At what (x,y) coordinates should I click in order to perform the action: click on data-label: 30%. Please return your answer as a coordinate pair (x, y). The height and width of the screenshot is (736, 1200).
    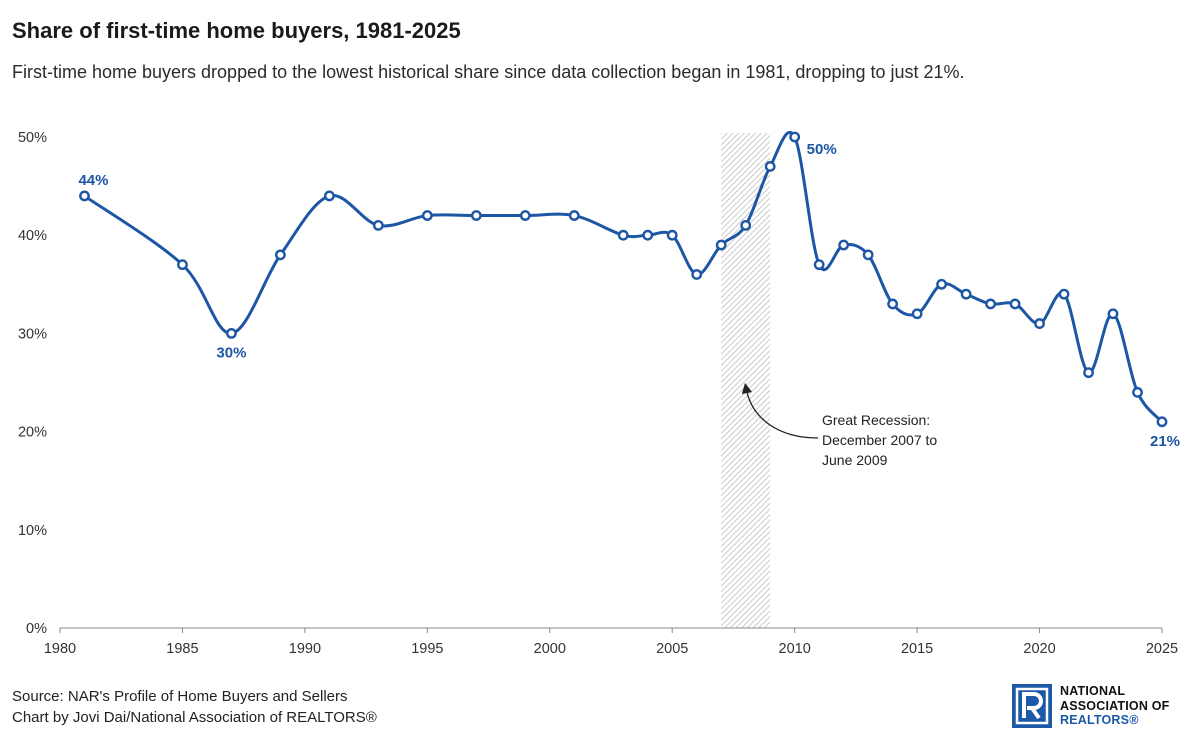
    Looking at the image, I should click on (231, 352).